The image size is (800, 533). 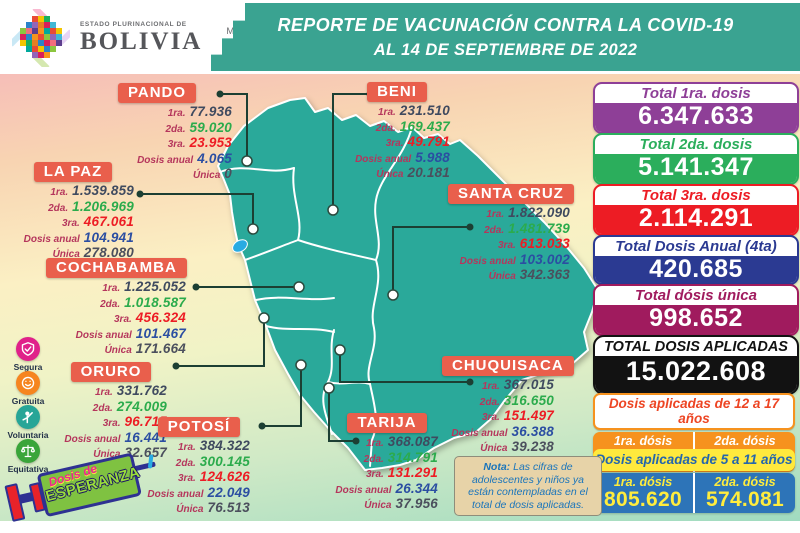 What do you see at coordinates (696, 219) in the screenshot?
I see `total-card-value: 2.114.291` at bounding box center [696, 219].